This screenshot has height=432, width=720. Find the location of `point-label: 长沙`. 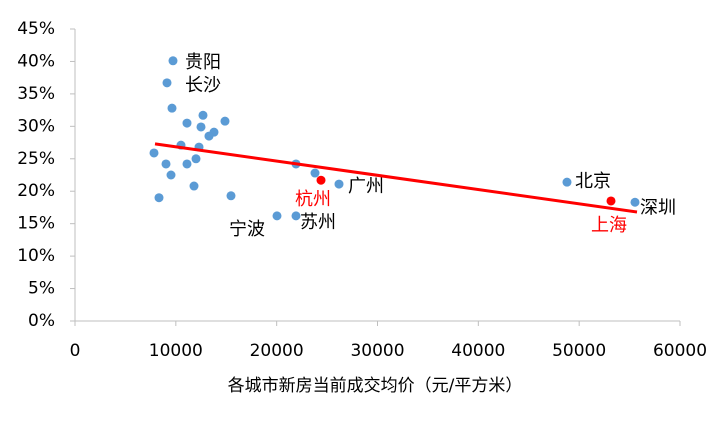

point-label: 长沙 is located at coordinates (203, 85).